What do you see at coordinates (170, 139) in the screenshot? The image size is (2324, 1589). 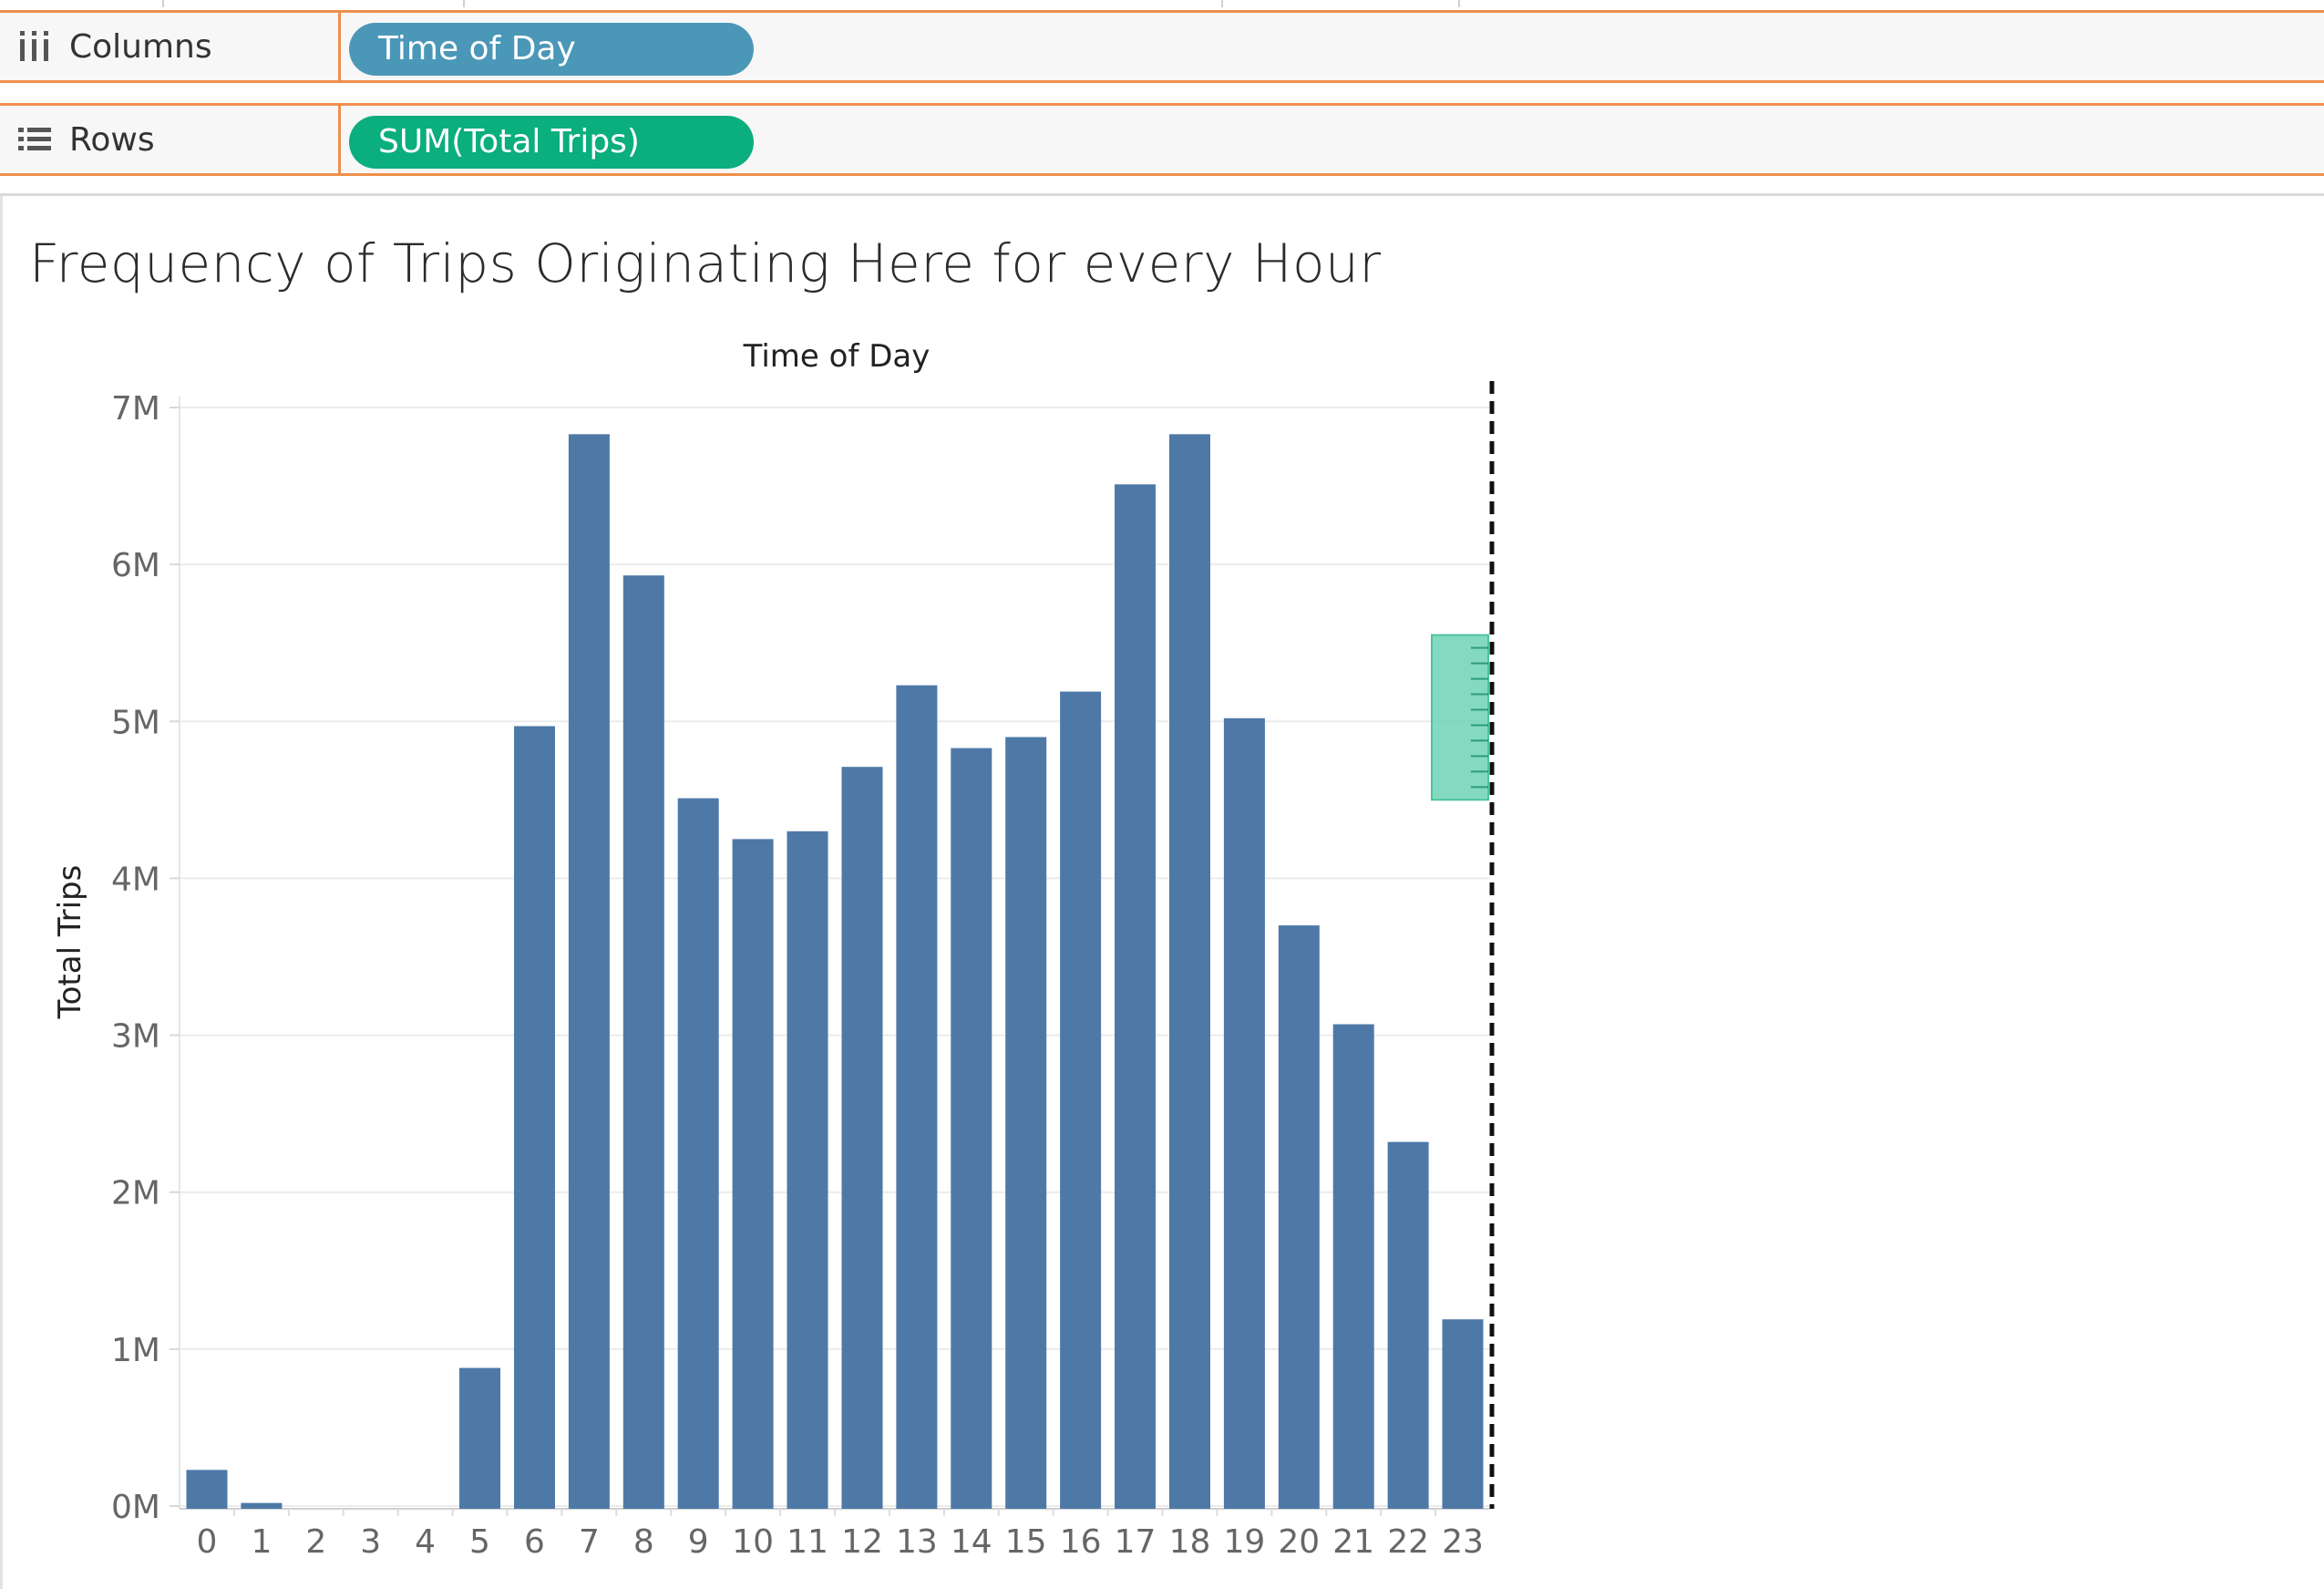 I see `rows-shelf-label: Rows` at bounding box center [170, 139].